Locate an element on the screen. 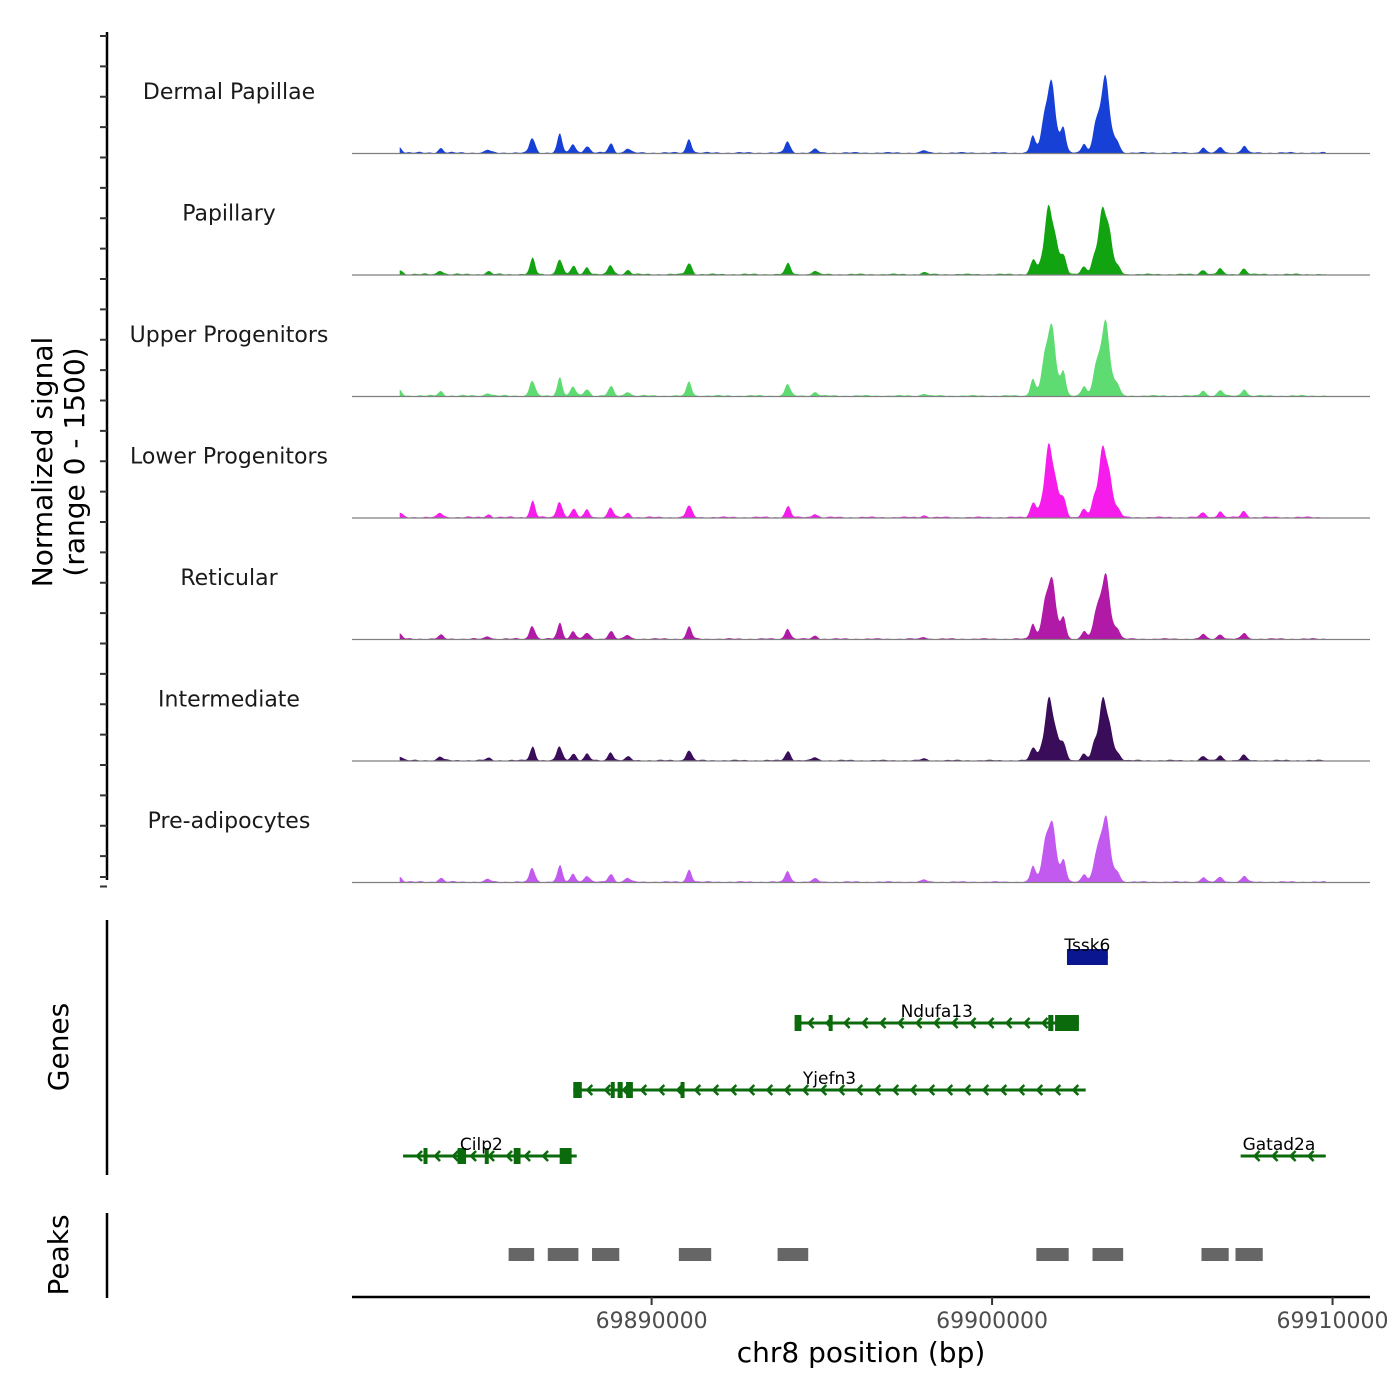  gene-label: Yjefn3 is located at coordinates (829, 1079).